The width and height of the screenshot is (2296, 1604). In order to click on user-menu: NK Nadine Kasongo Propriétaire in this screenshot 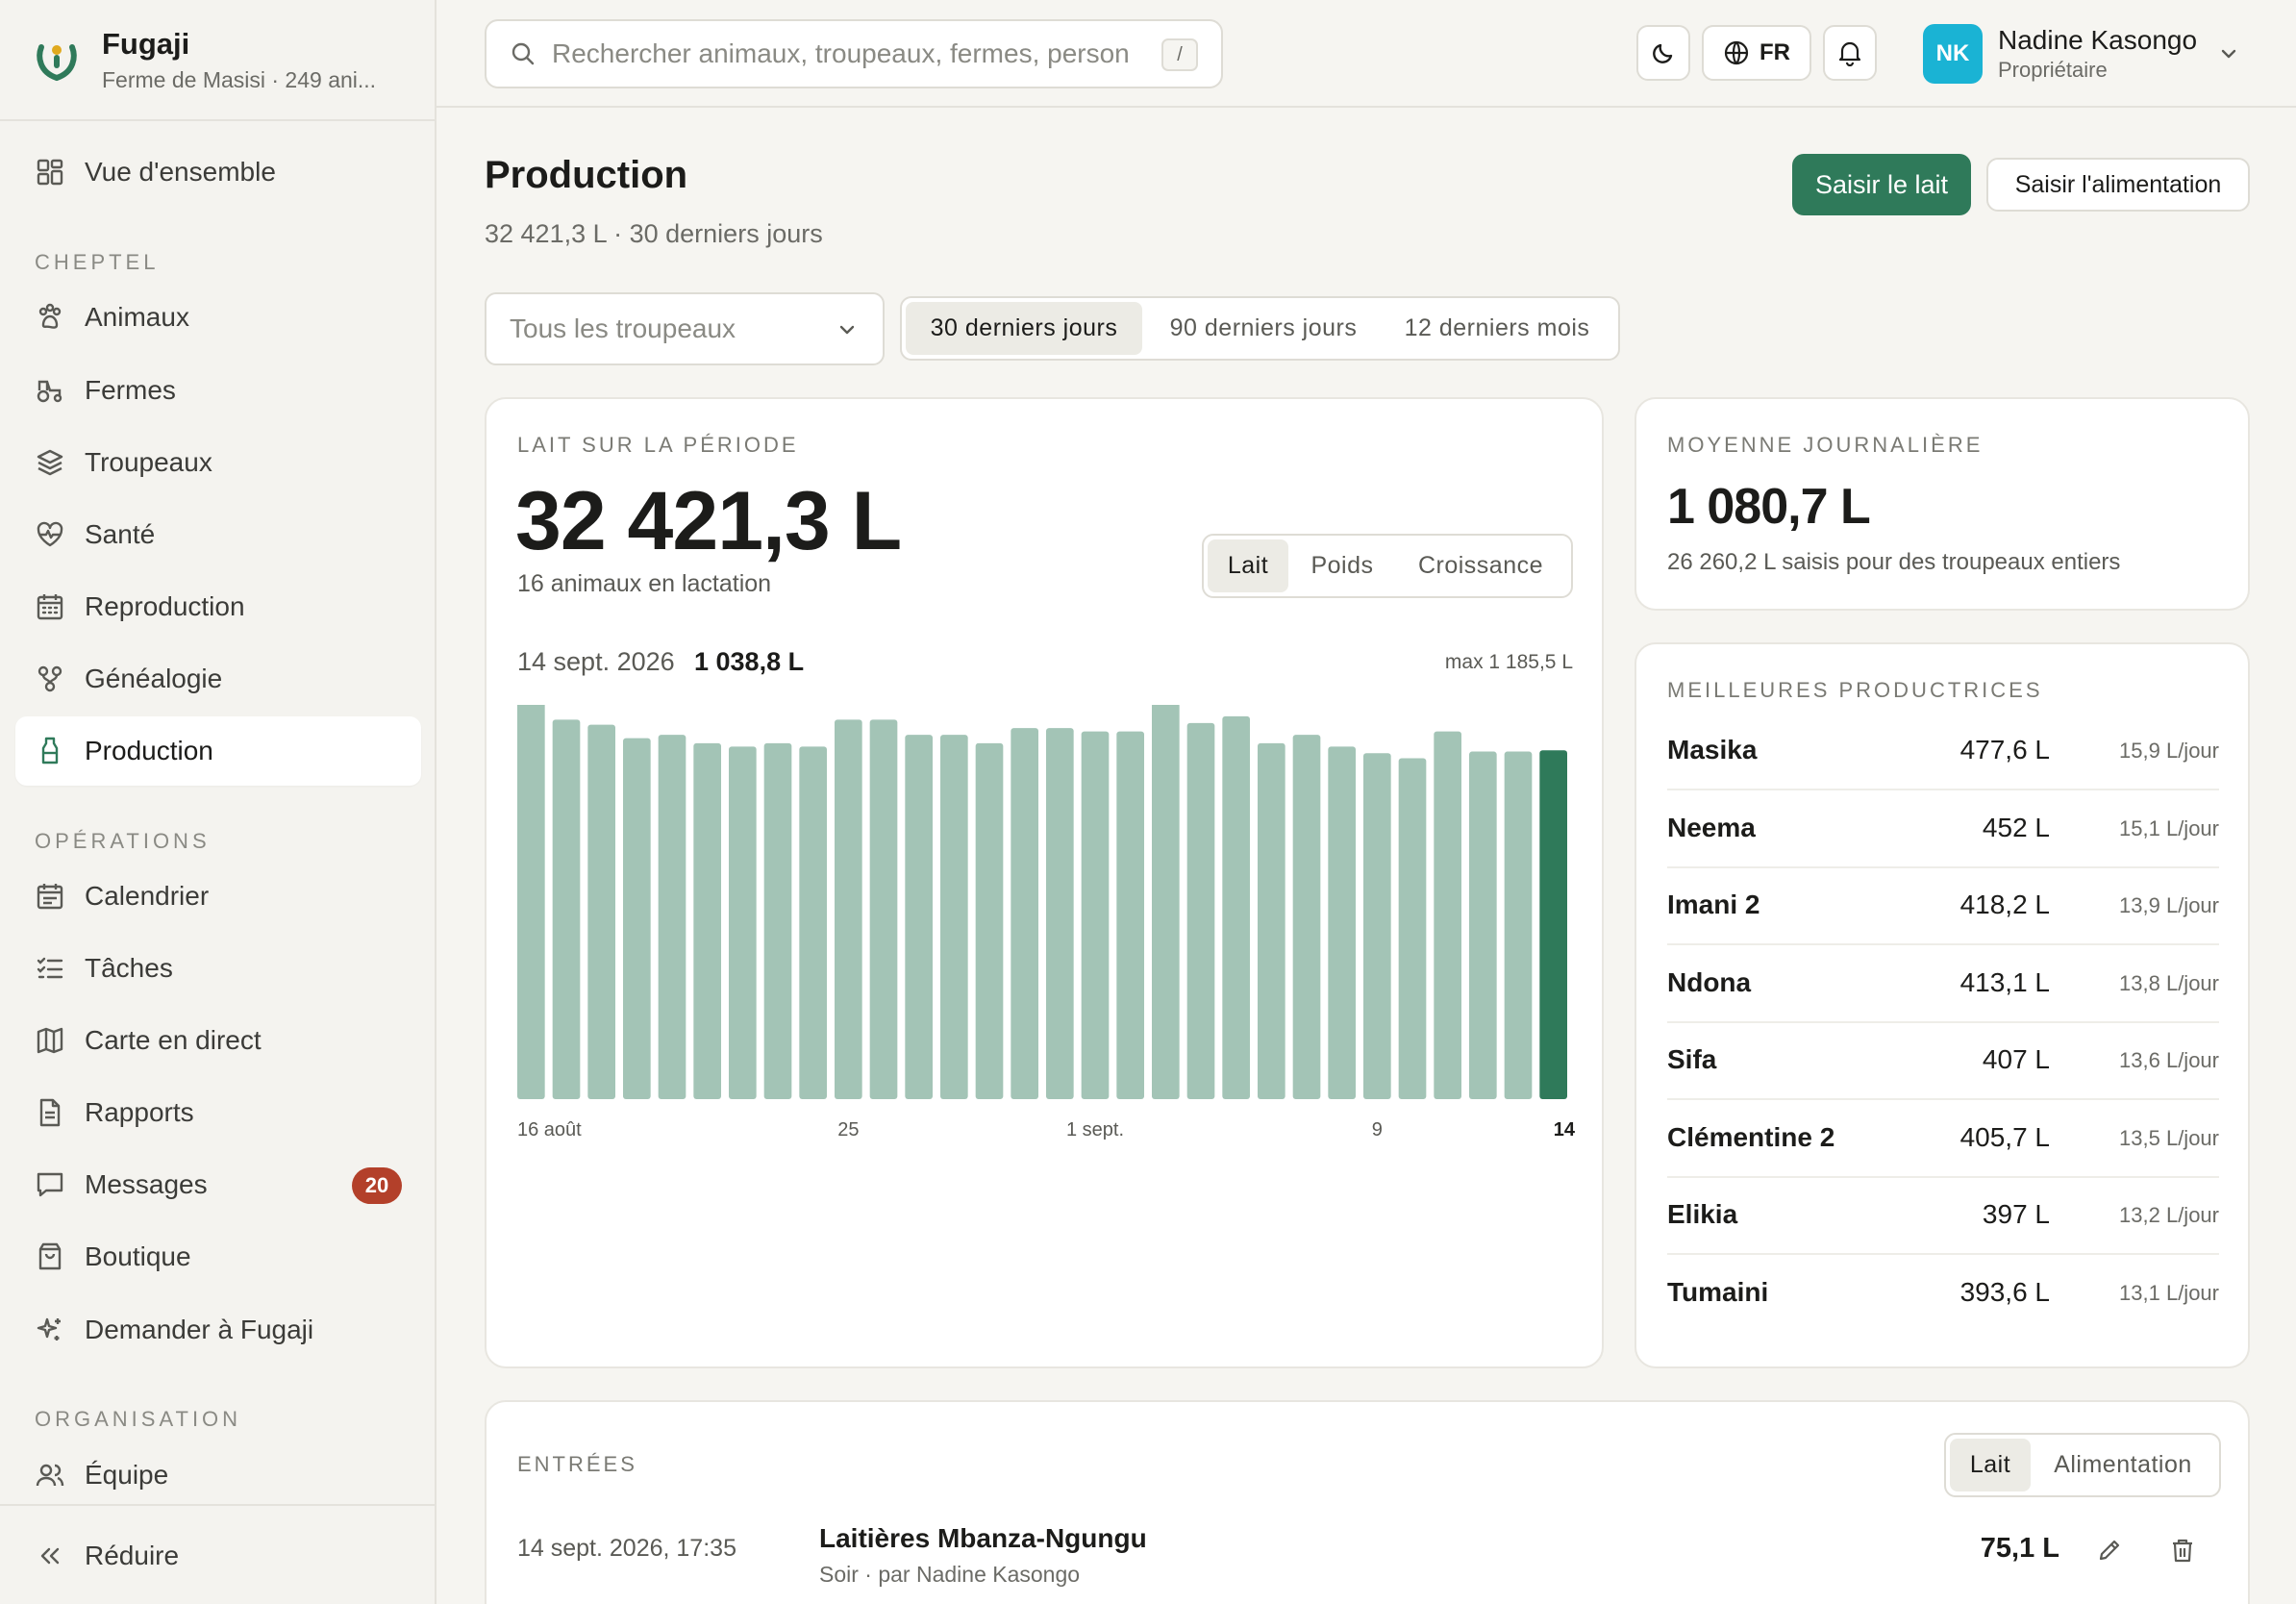, I will do `click(2081, 54)`.